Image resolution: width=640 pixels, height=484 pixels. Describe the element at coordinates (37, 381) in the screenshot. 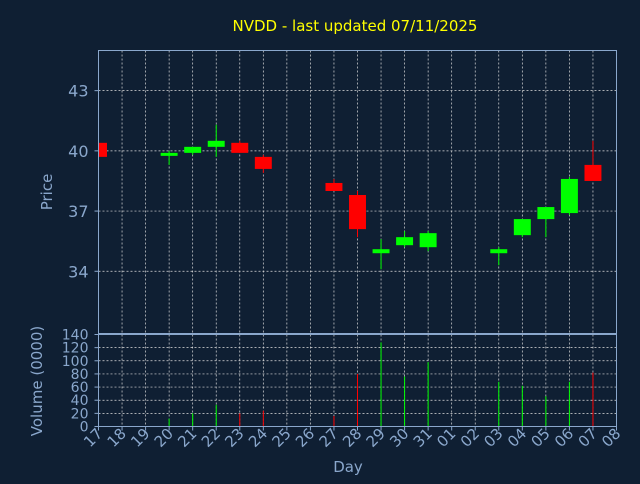

I see `volume-axis-label: Volume (0000)` at that location.